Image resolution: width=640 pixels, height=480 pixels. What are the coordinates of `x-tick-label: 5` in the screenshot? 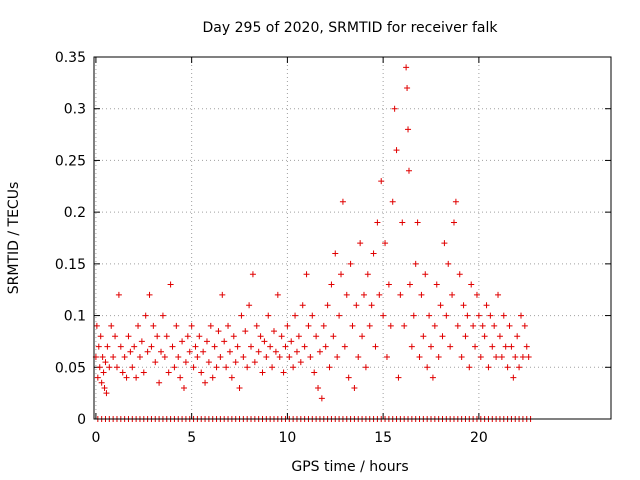 It's located at (191, 438).